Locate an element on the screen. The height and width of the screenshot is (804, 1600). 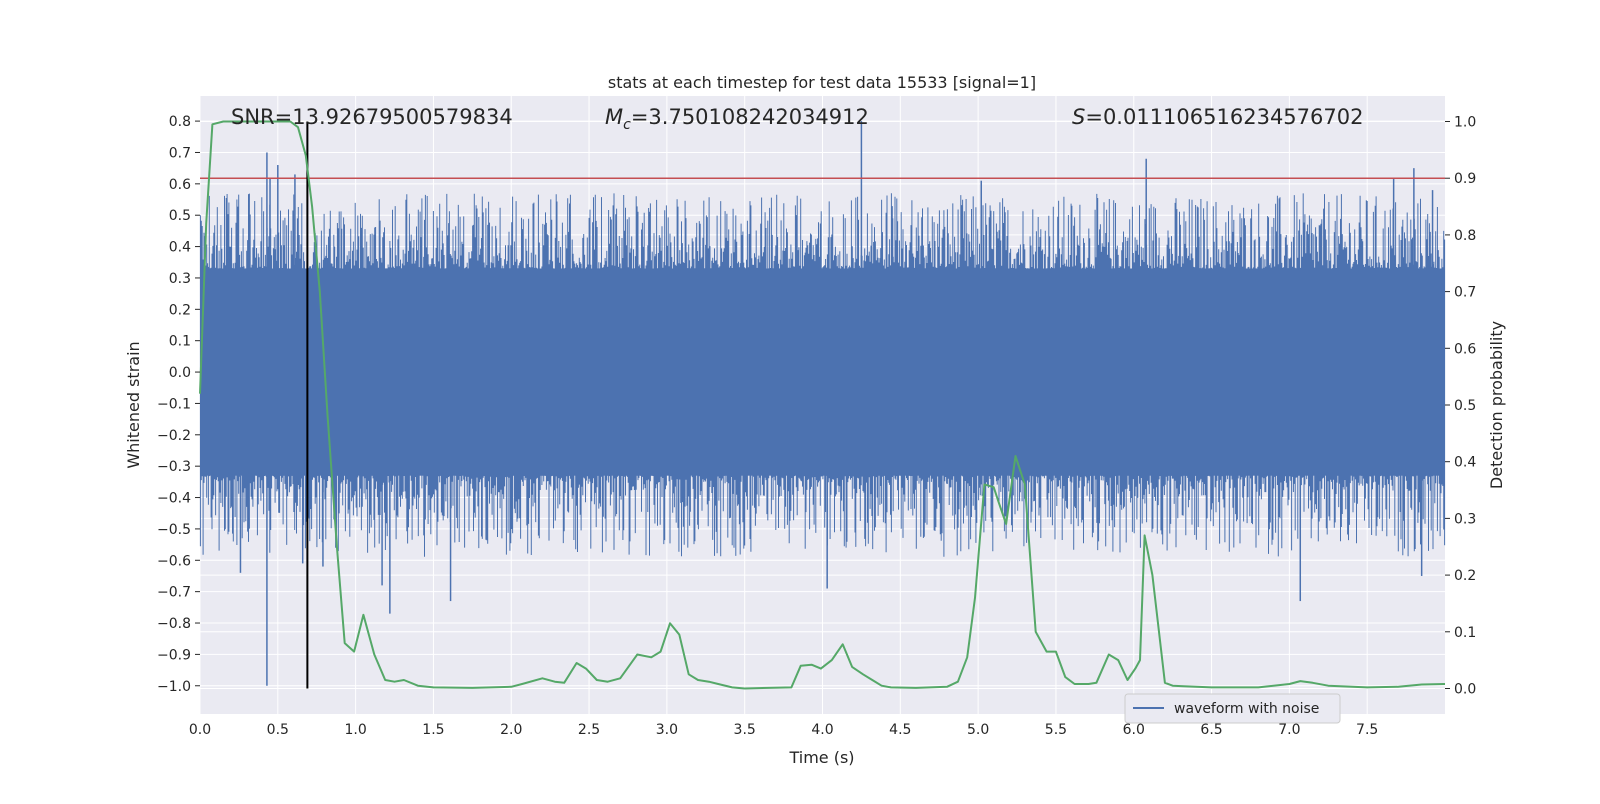
chirp-mass-symbol: M is located at coordinates (614, 117).